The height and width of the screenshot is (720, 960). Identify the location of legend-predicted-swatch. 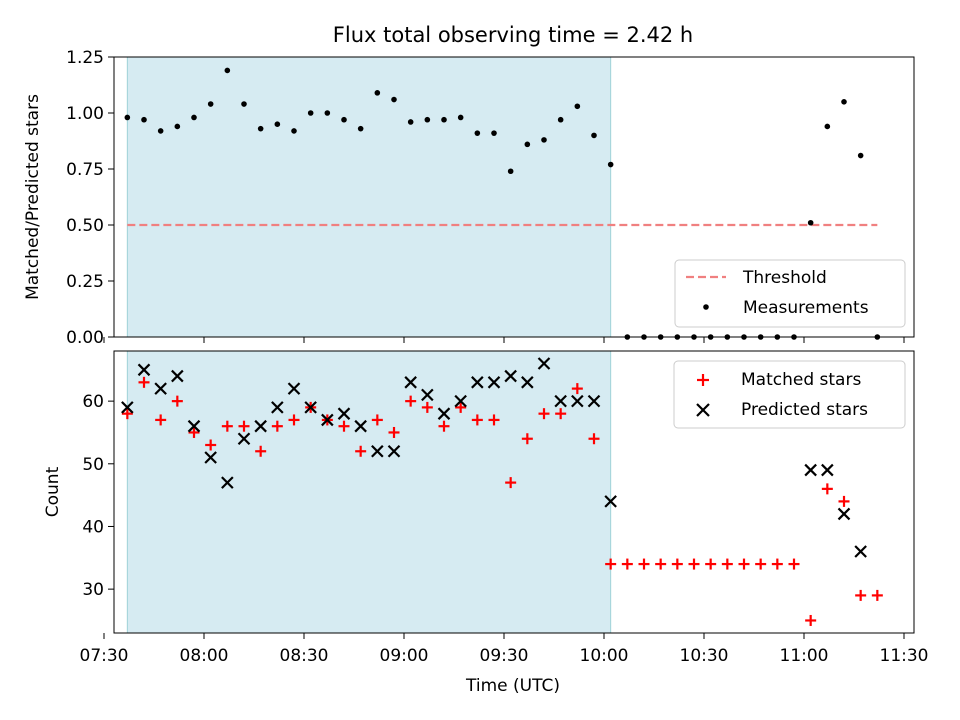
(703, 410).